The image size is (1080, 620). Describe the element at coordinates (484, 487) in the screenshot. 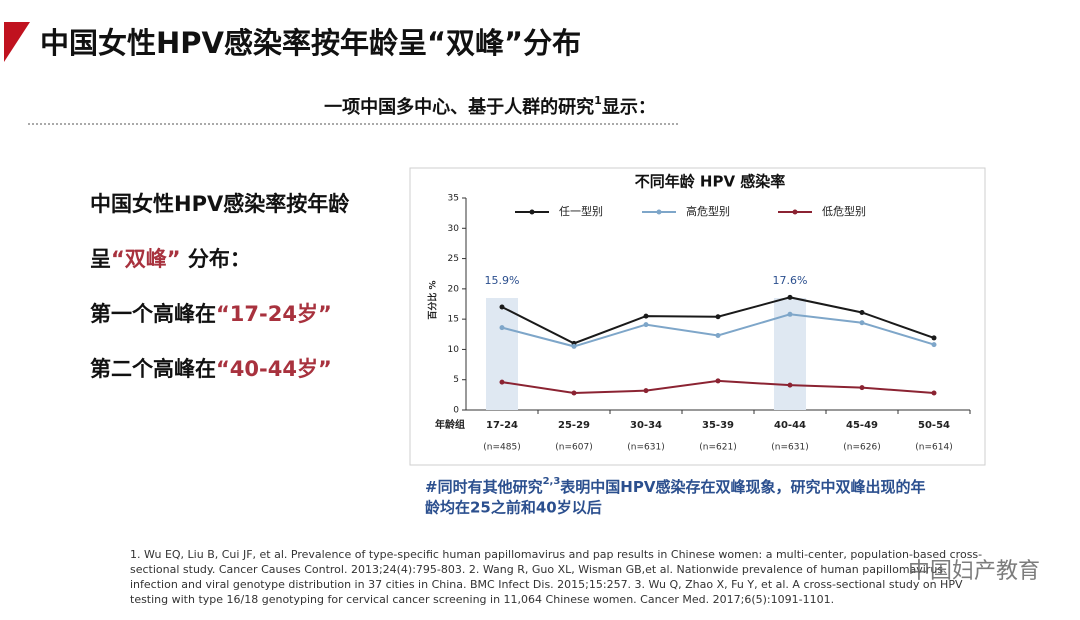

I see `footnote-text: #同时有其他研究` at that location.